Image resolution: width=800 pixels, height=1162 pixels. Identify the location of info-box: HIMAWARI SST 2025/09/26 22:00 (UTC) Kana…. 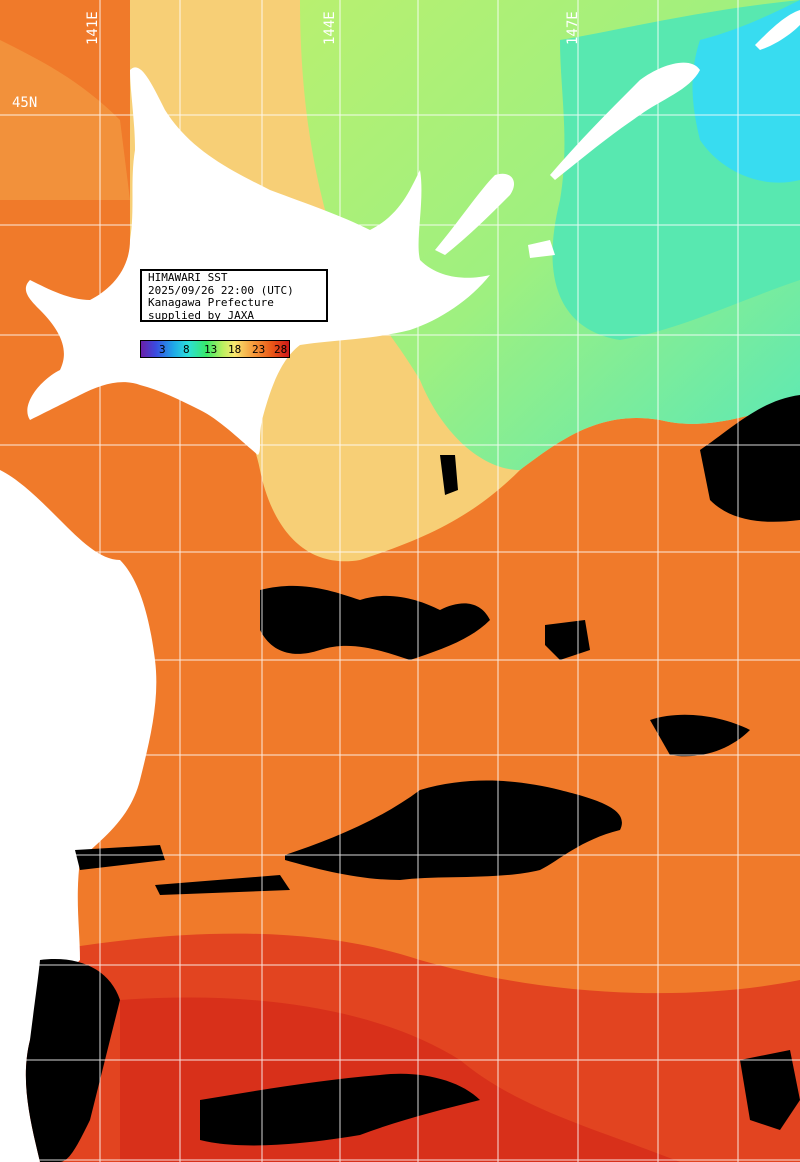
(234, 295).